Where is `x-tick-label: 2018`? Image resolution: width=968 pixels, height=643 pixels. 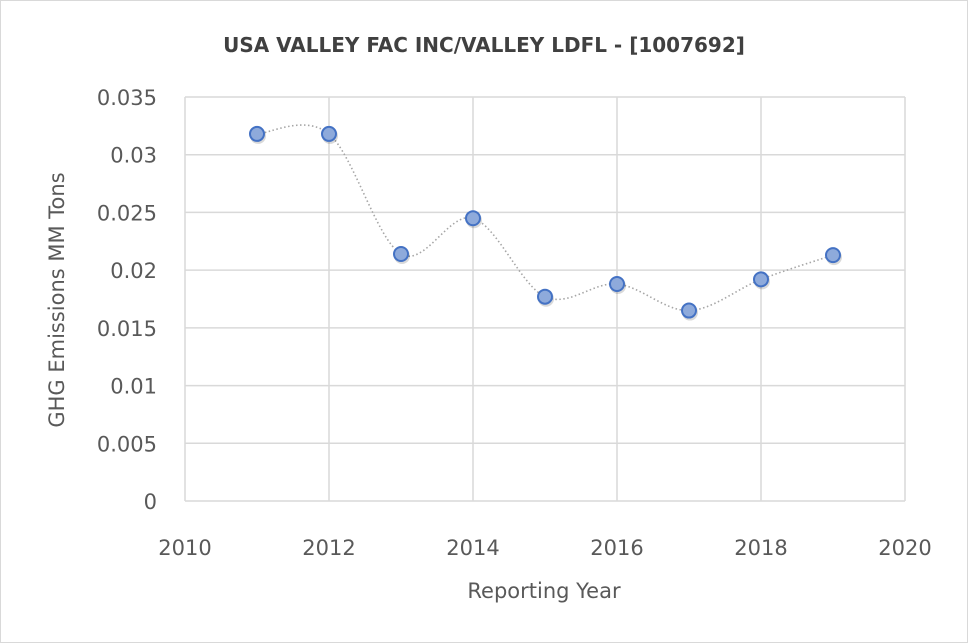 x-tick-label: 2018 is located at coordinates (760, 548).